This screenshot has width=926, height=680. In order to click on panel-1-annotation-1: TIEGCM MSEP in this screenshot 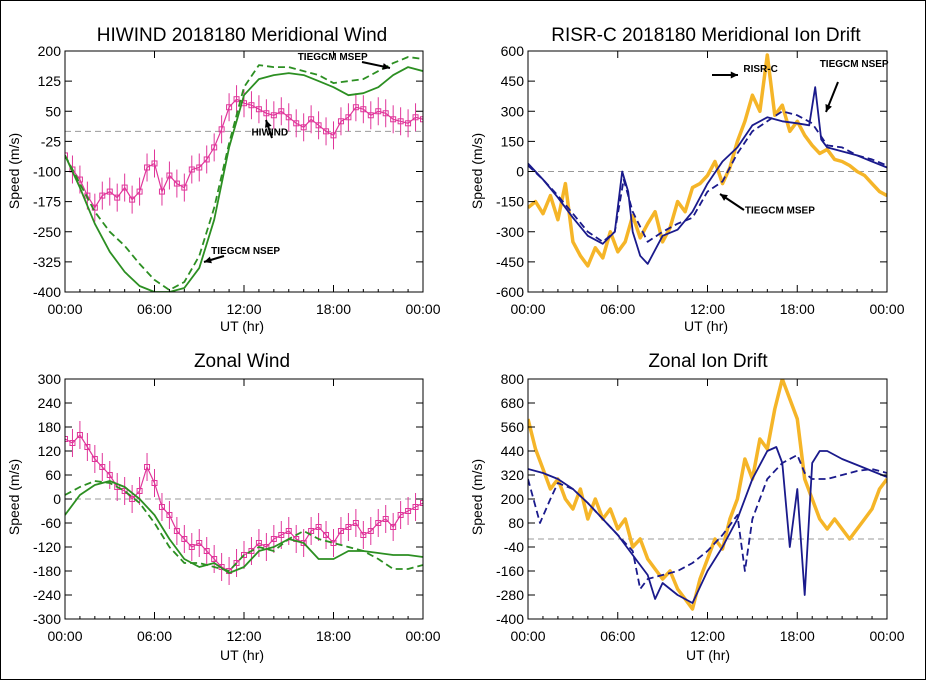, I will do `click(333, 57)`.